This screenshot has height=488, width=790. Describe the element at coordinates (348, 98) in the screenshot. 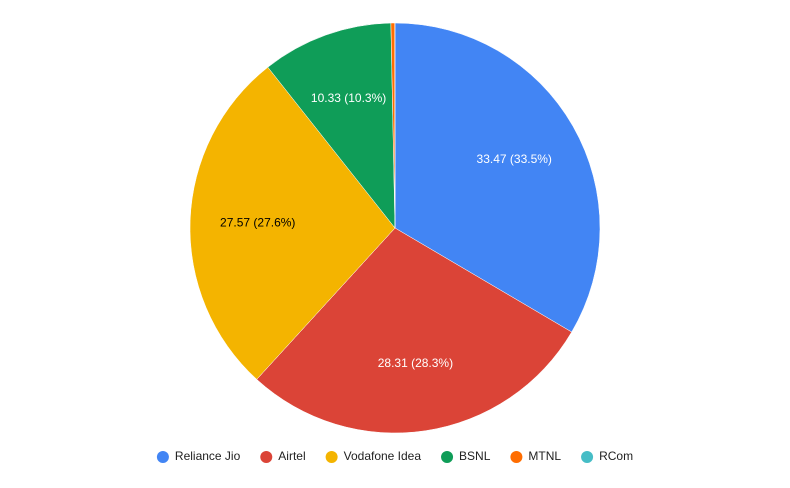

I see `data-label: 10.33 (10.3%)` at that location.